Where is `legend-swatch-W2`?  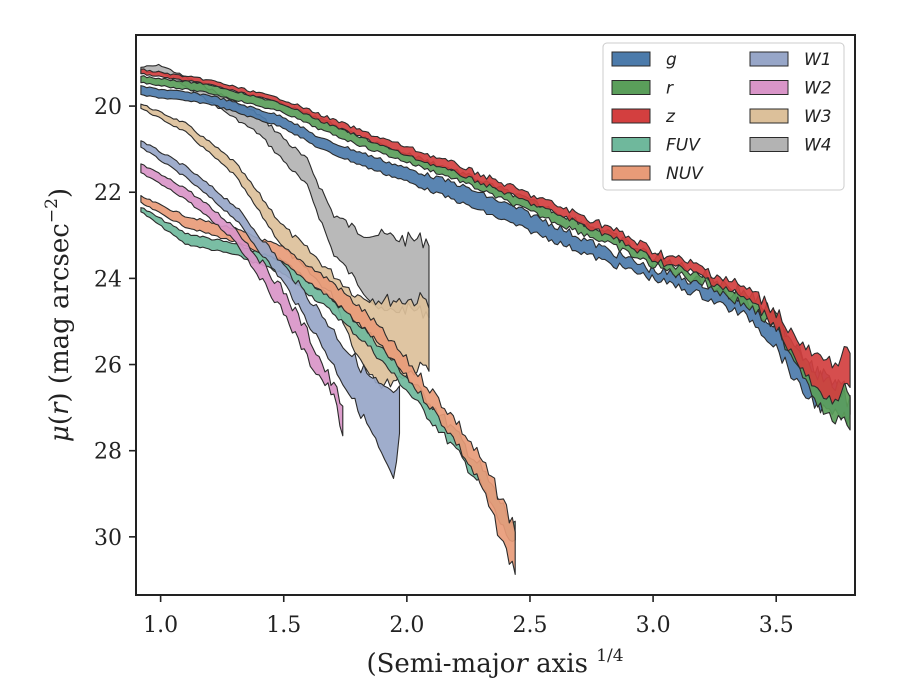
legend-swatch-W2 is located at coordinates (769, 87).